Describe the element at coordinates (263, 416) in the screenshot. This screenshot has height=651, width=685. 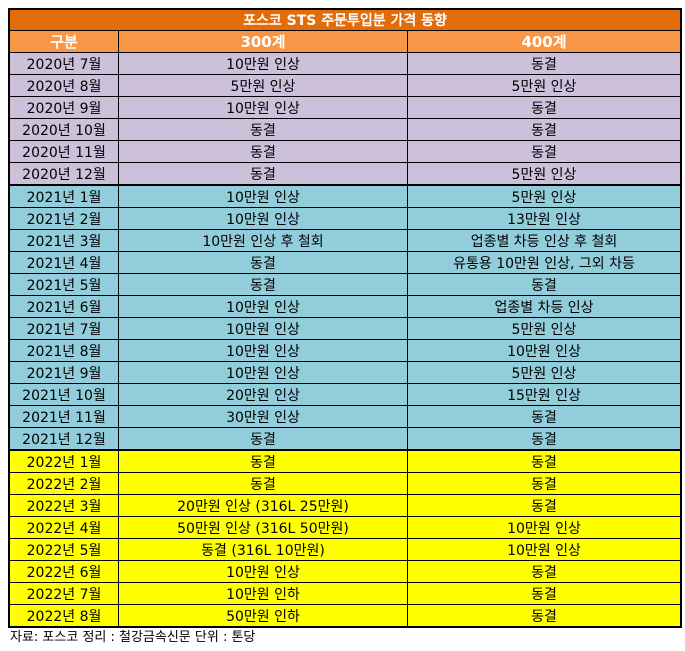
I see `series300-cell: 30만원 인상` at that location.